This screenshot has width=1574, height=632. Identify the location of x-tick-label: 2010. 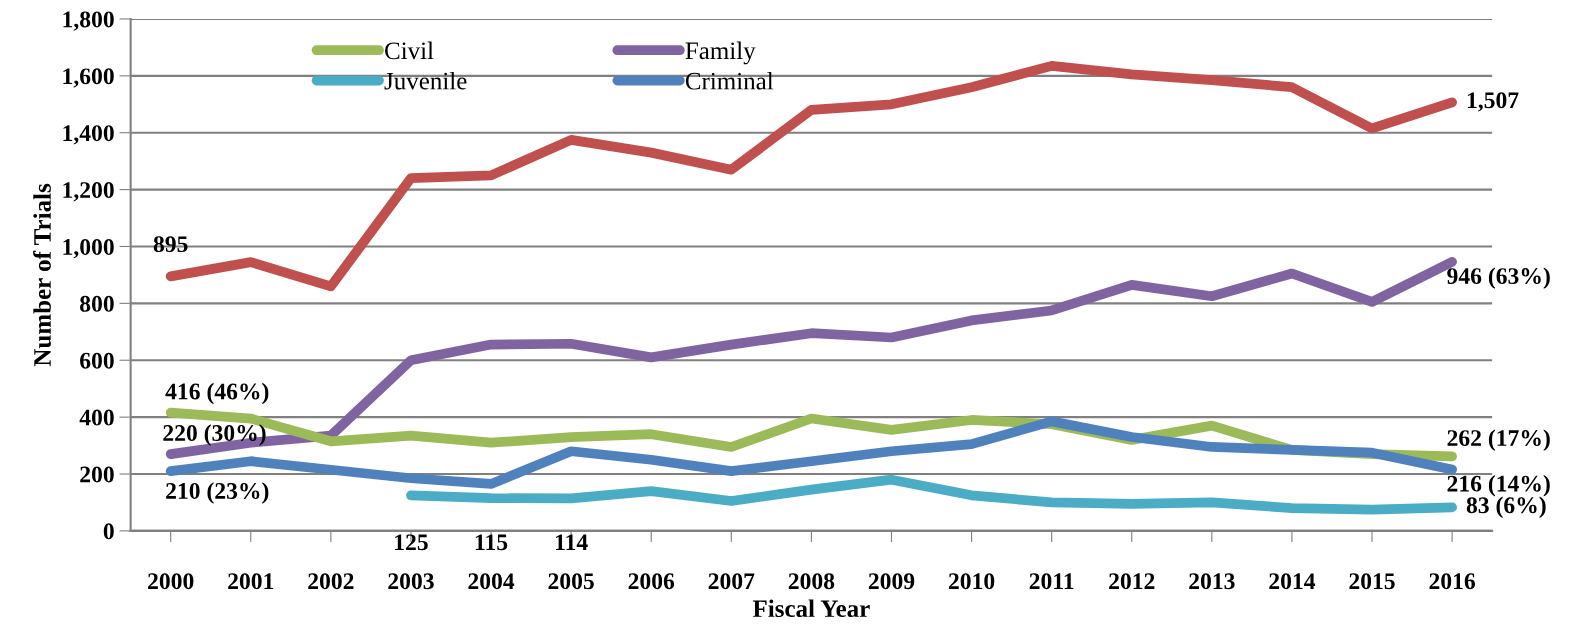
(971, 581).